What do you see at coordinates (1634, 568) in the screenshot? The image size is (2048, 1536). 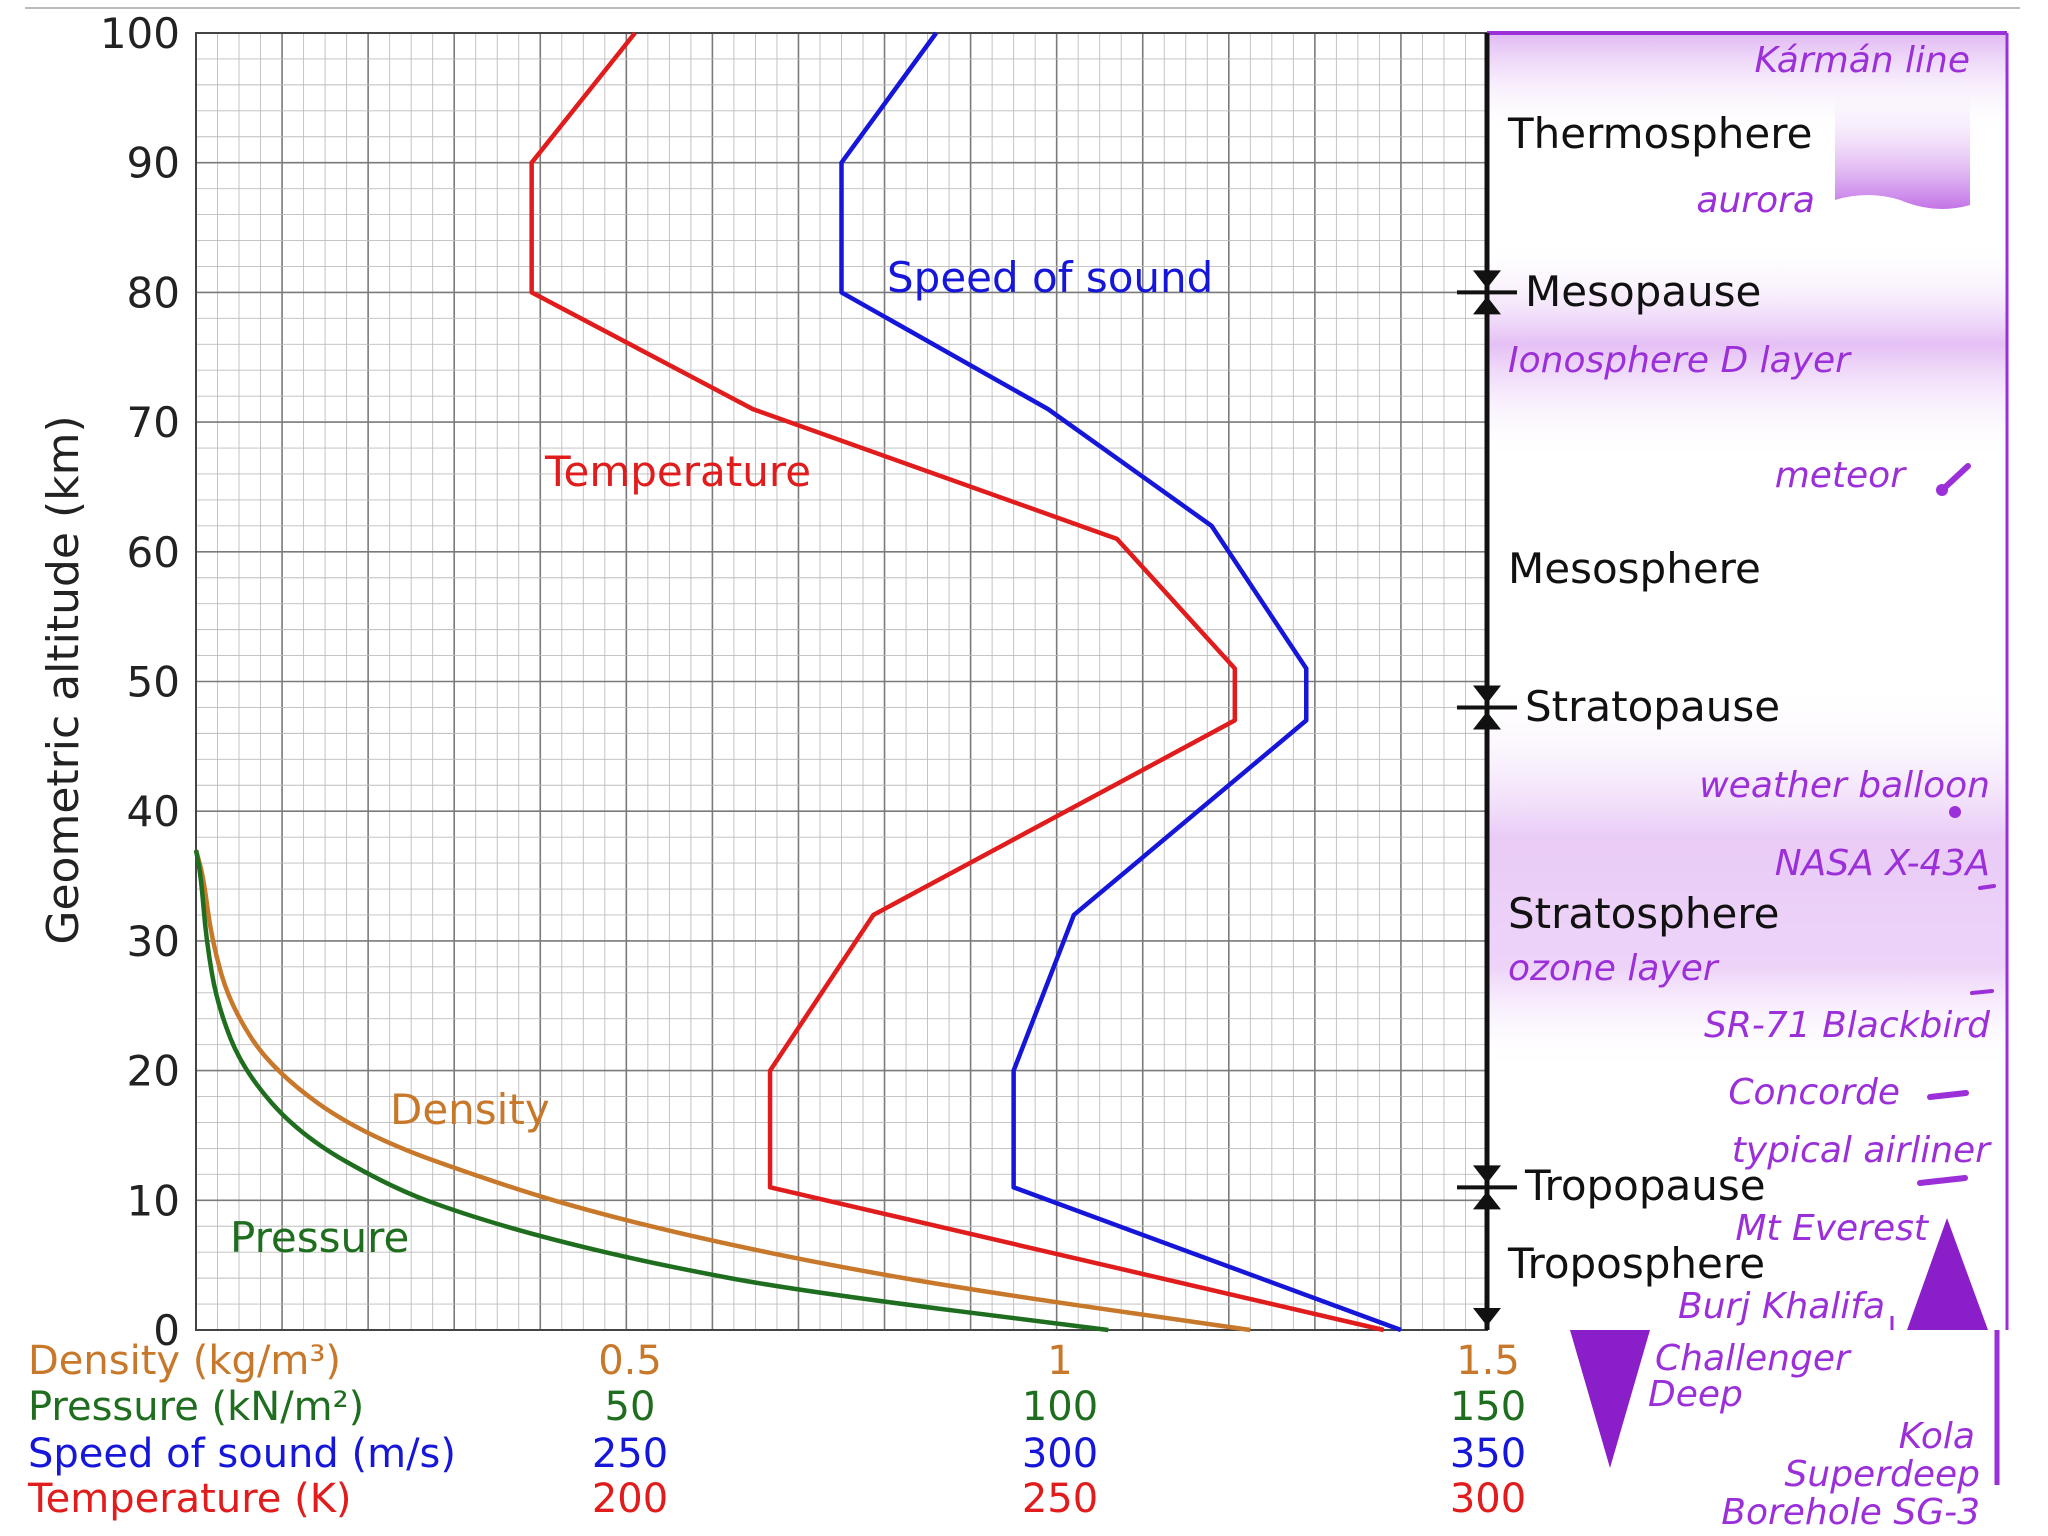 I see `layer-name-mesosphere: Mesosphere` at bounding box center [1634, 568].